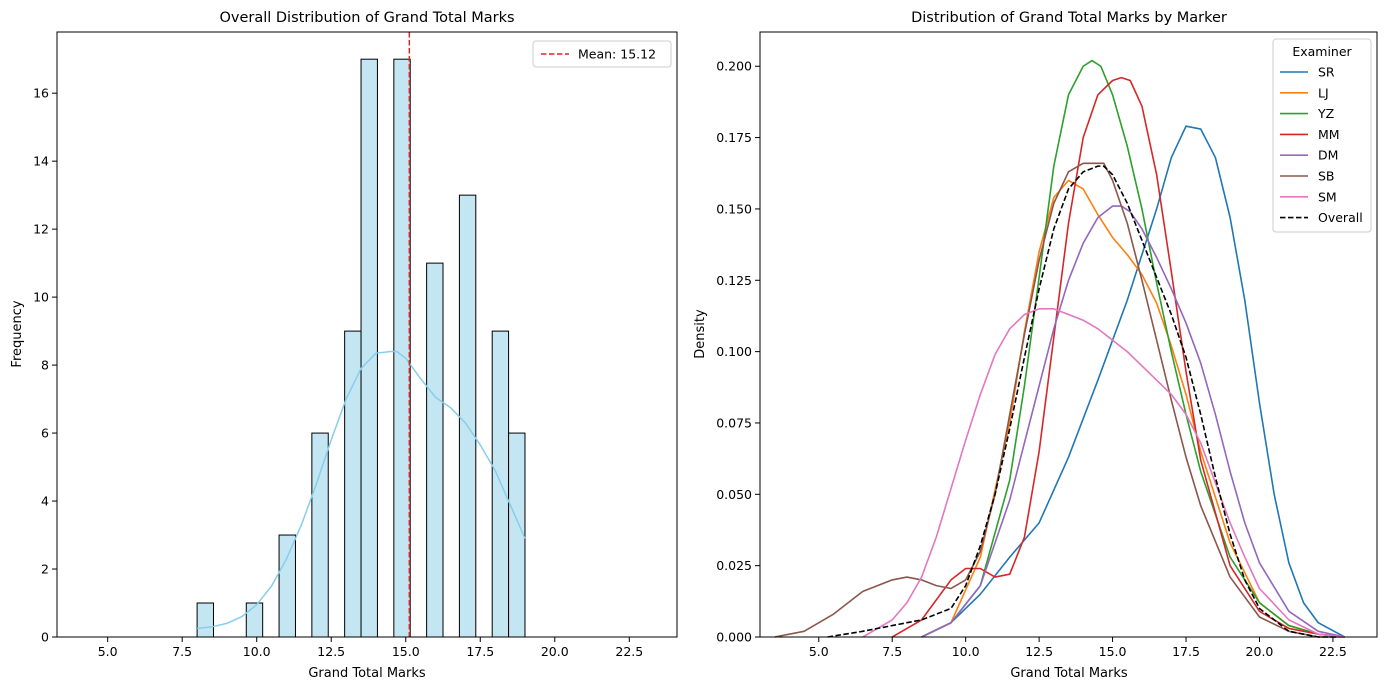 Image resolution: width=1389 pixels, height=690 pixels. I want to click on histogram-ytick-label: 4, so click(45, 501).